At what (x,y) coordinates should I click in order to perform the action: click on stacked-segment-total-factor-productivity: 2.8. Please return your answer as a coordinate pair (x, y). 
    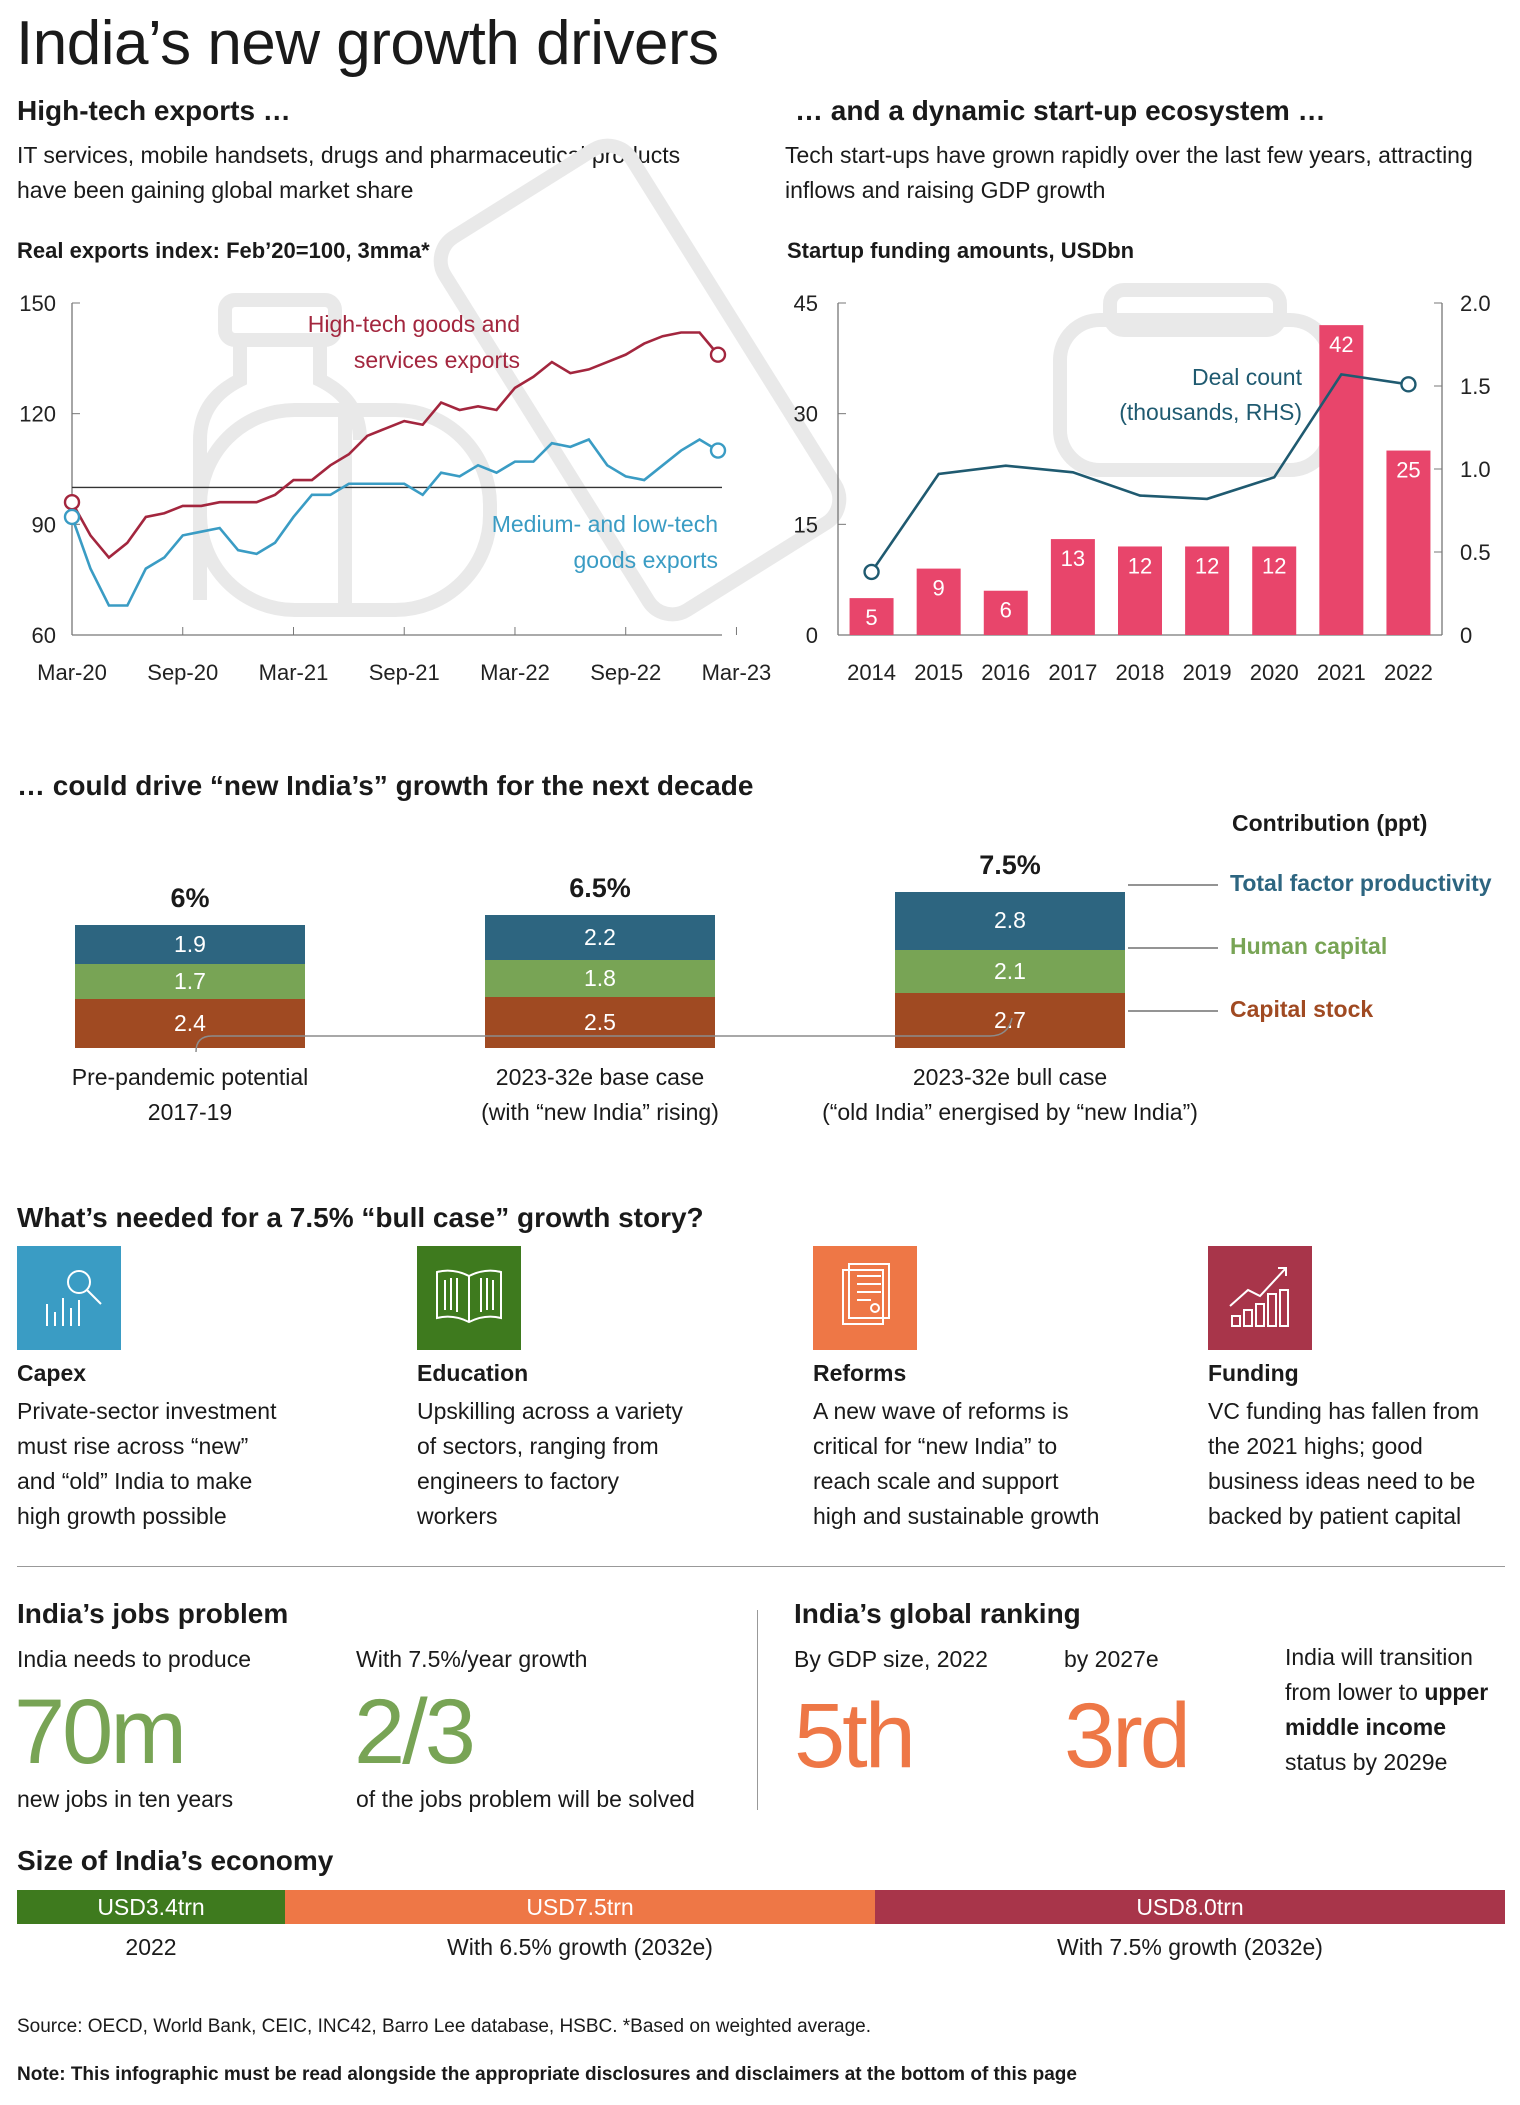
    Looking at the image, I should click on (1010, 921).